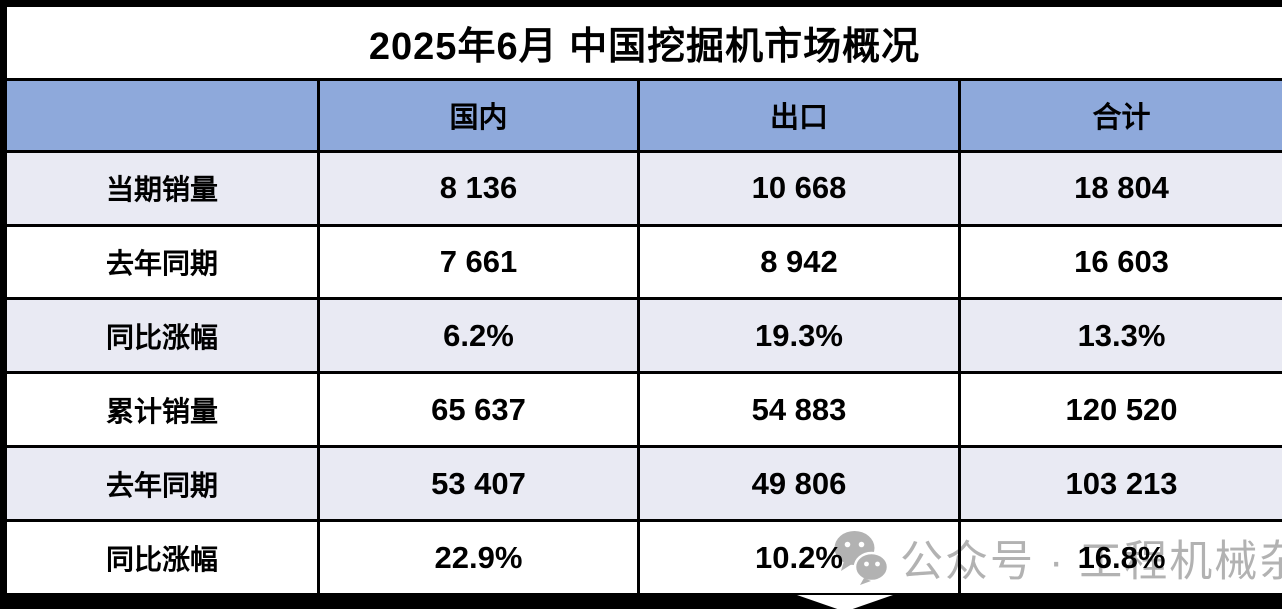  What do you see at coordinates (1119, 484) in the screenshot?
I see `cell-total: 103 213` at bounding box center [1119, 484].